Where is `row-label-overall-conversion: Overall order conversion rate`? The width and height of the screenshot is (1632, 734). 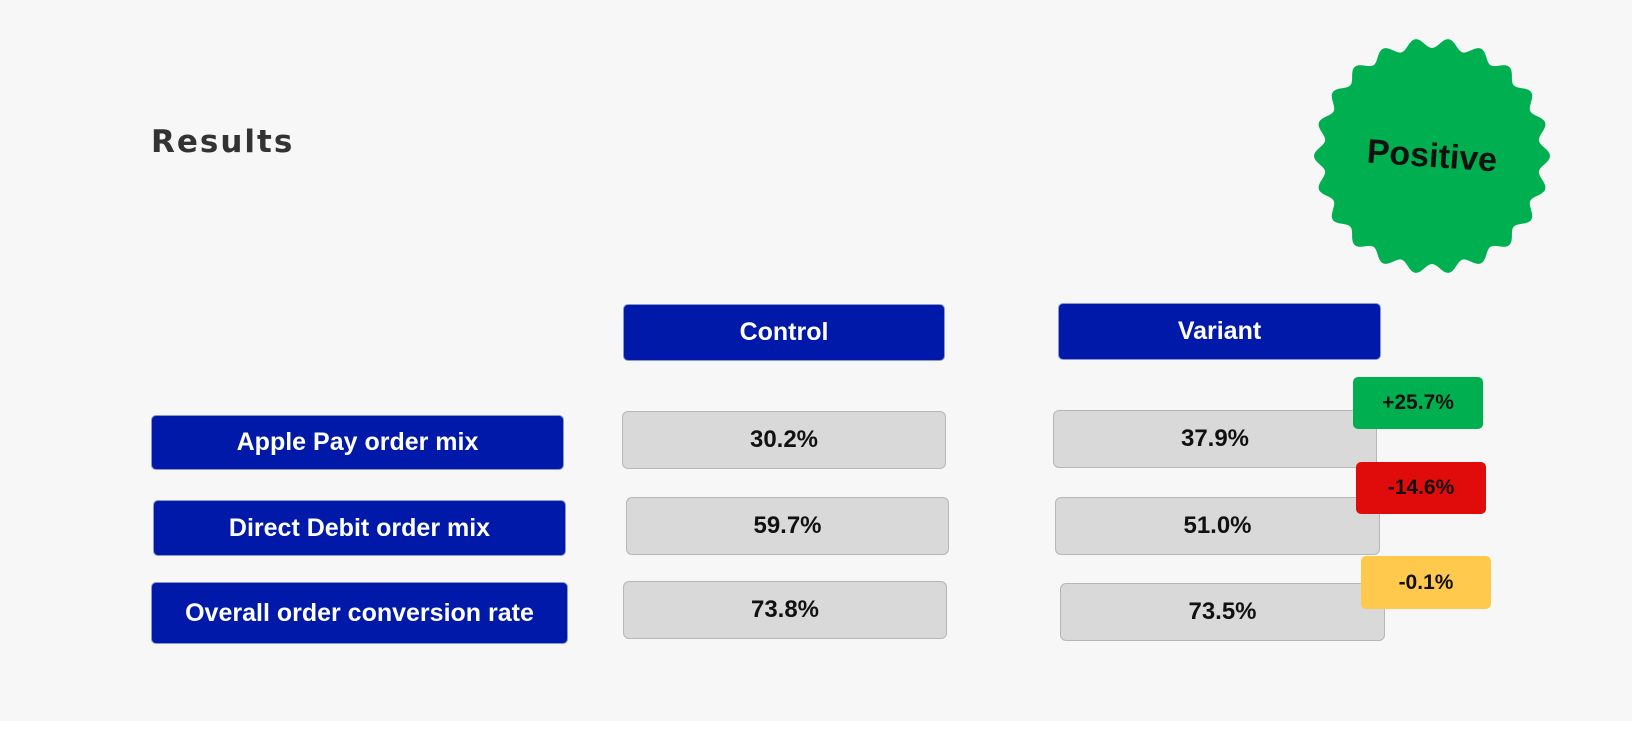 row-label-overall-conversion: Overall order conversion rate is located at coordinates (359, 613).